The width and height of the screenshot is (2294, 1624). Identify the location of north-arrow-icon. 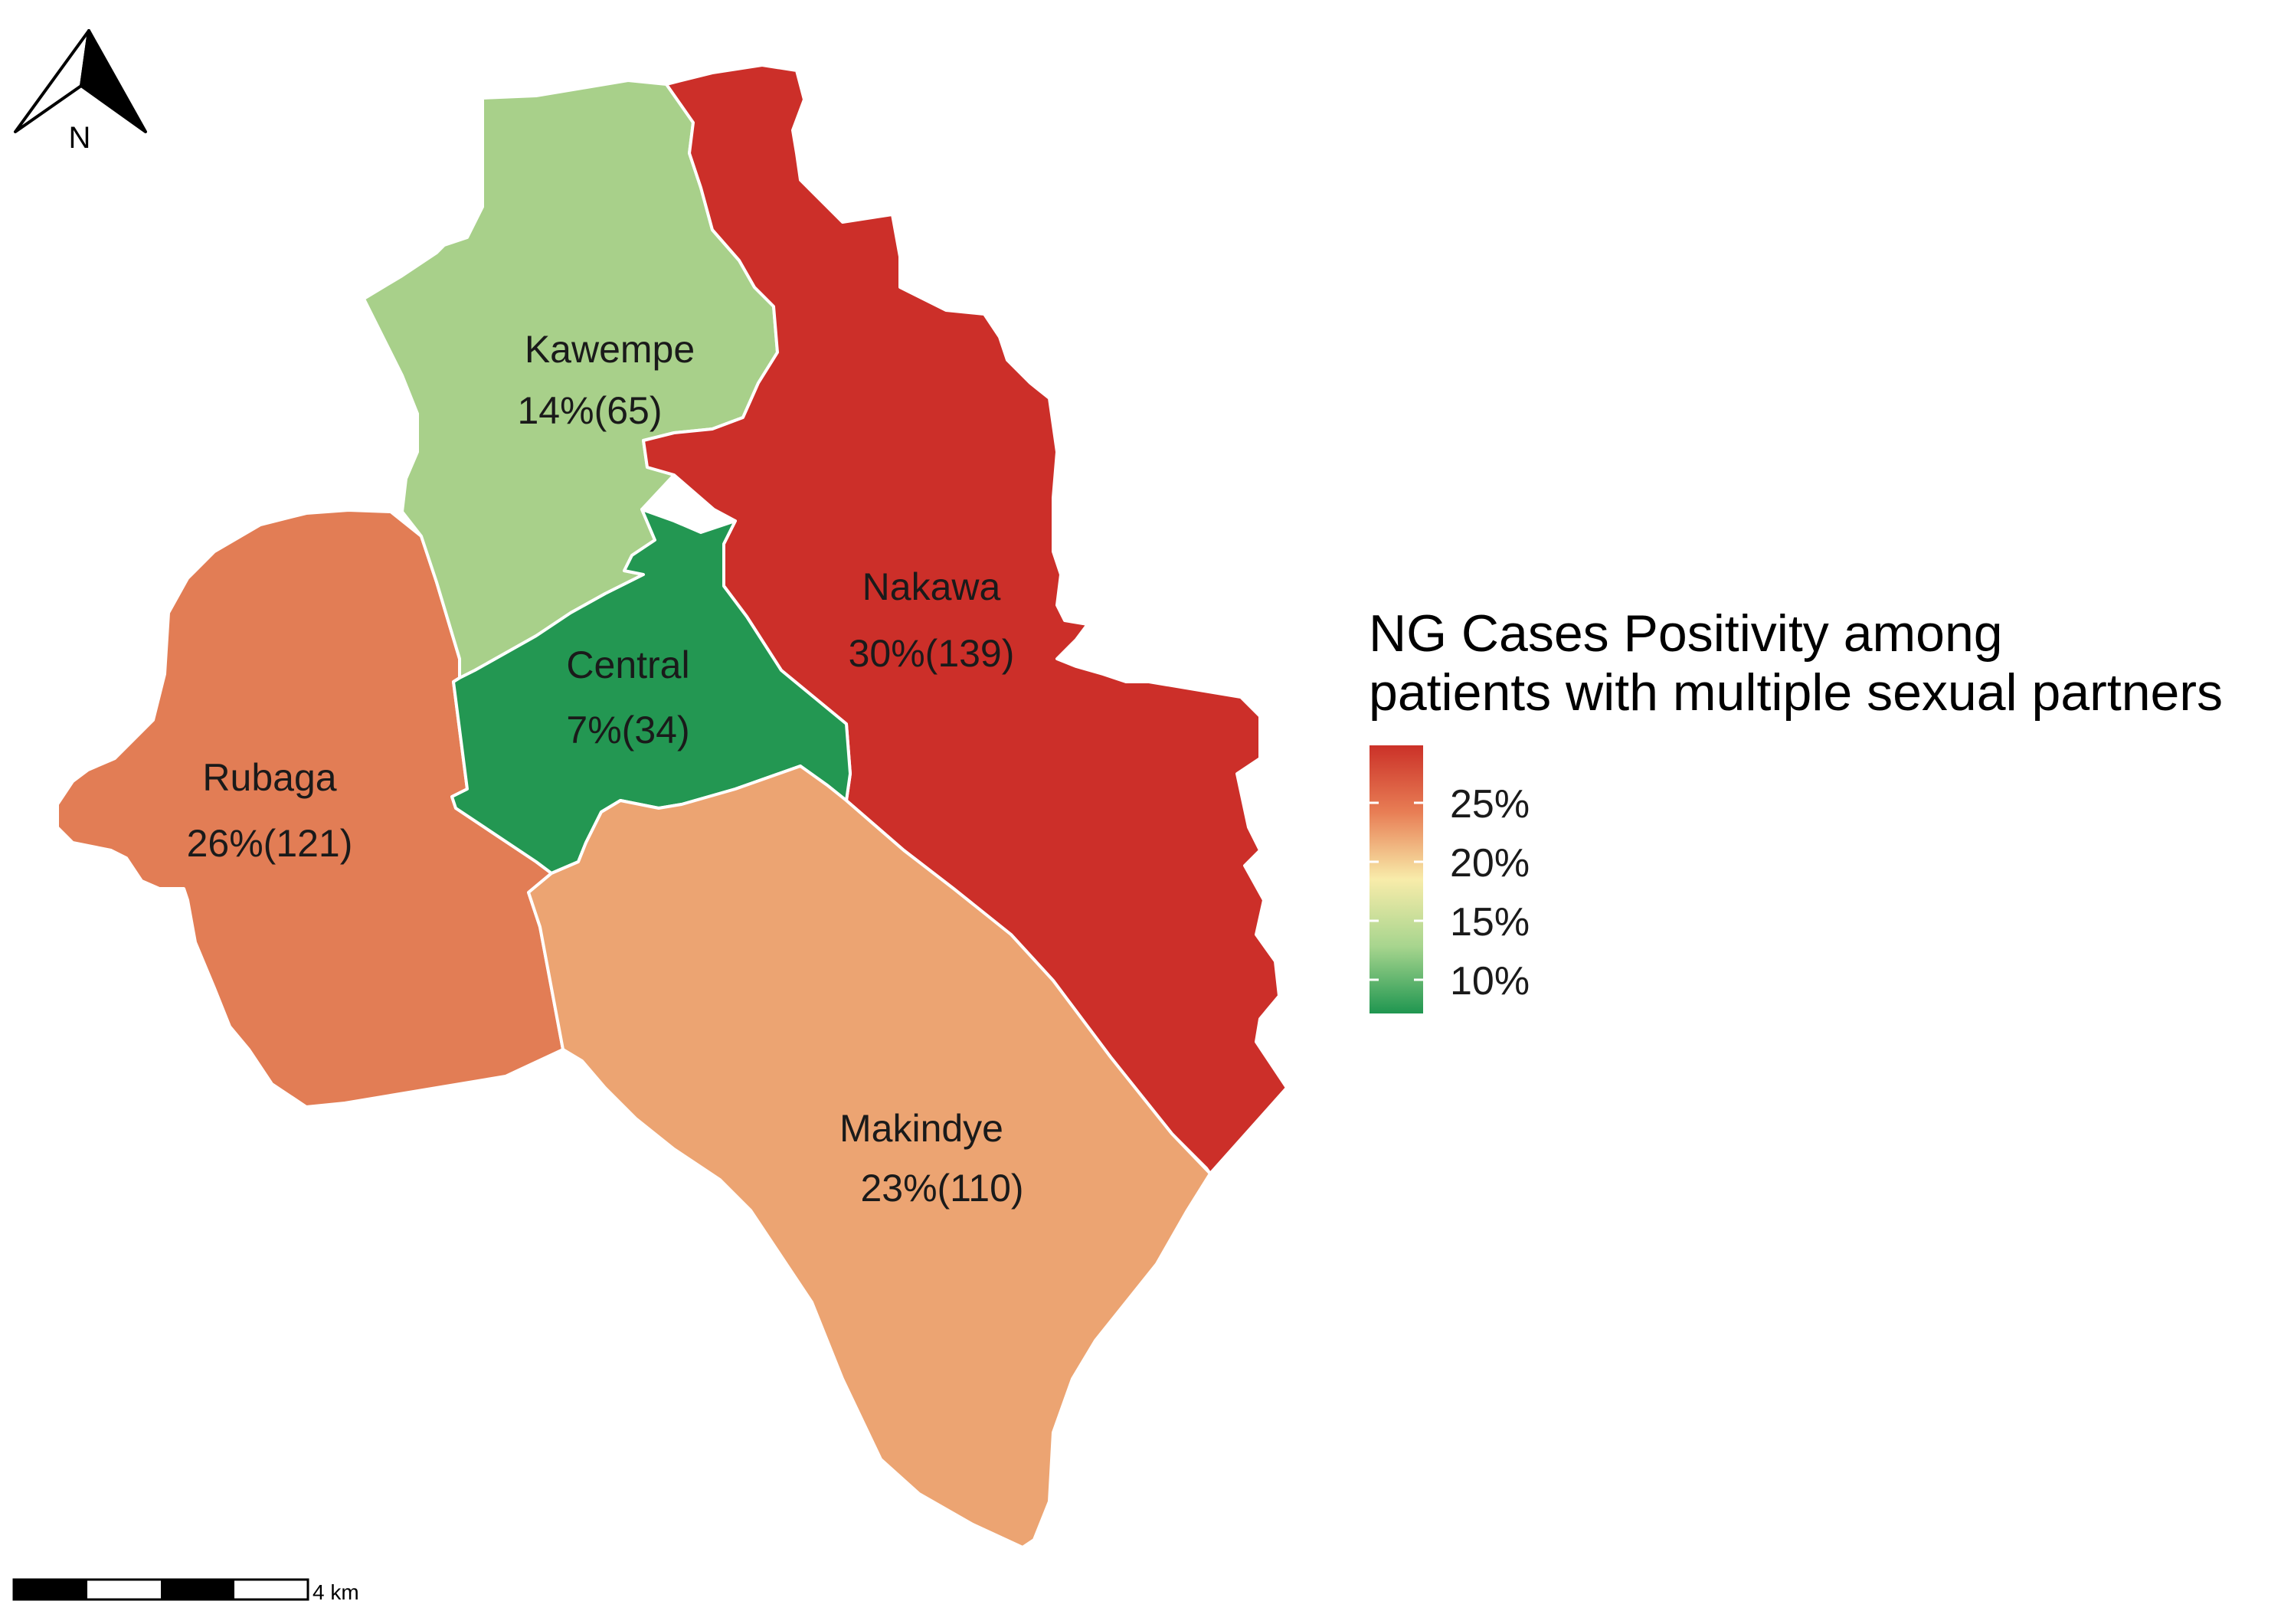
(80, 81).